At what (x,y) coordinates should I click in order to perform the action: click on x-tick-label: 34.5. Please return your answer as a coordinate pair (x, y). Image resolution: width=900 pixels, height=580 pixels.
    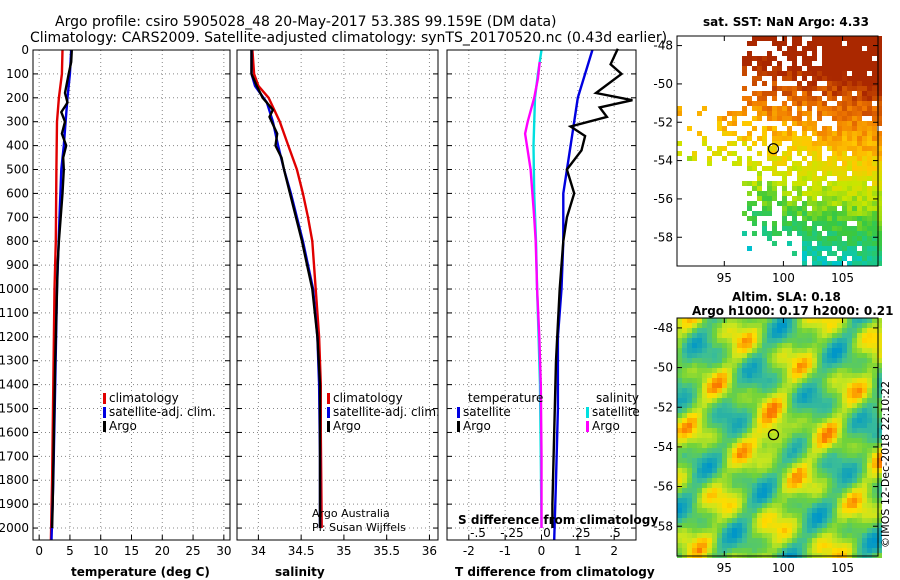
    Looking at the image, I should click on (301, 551).